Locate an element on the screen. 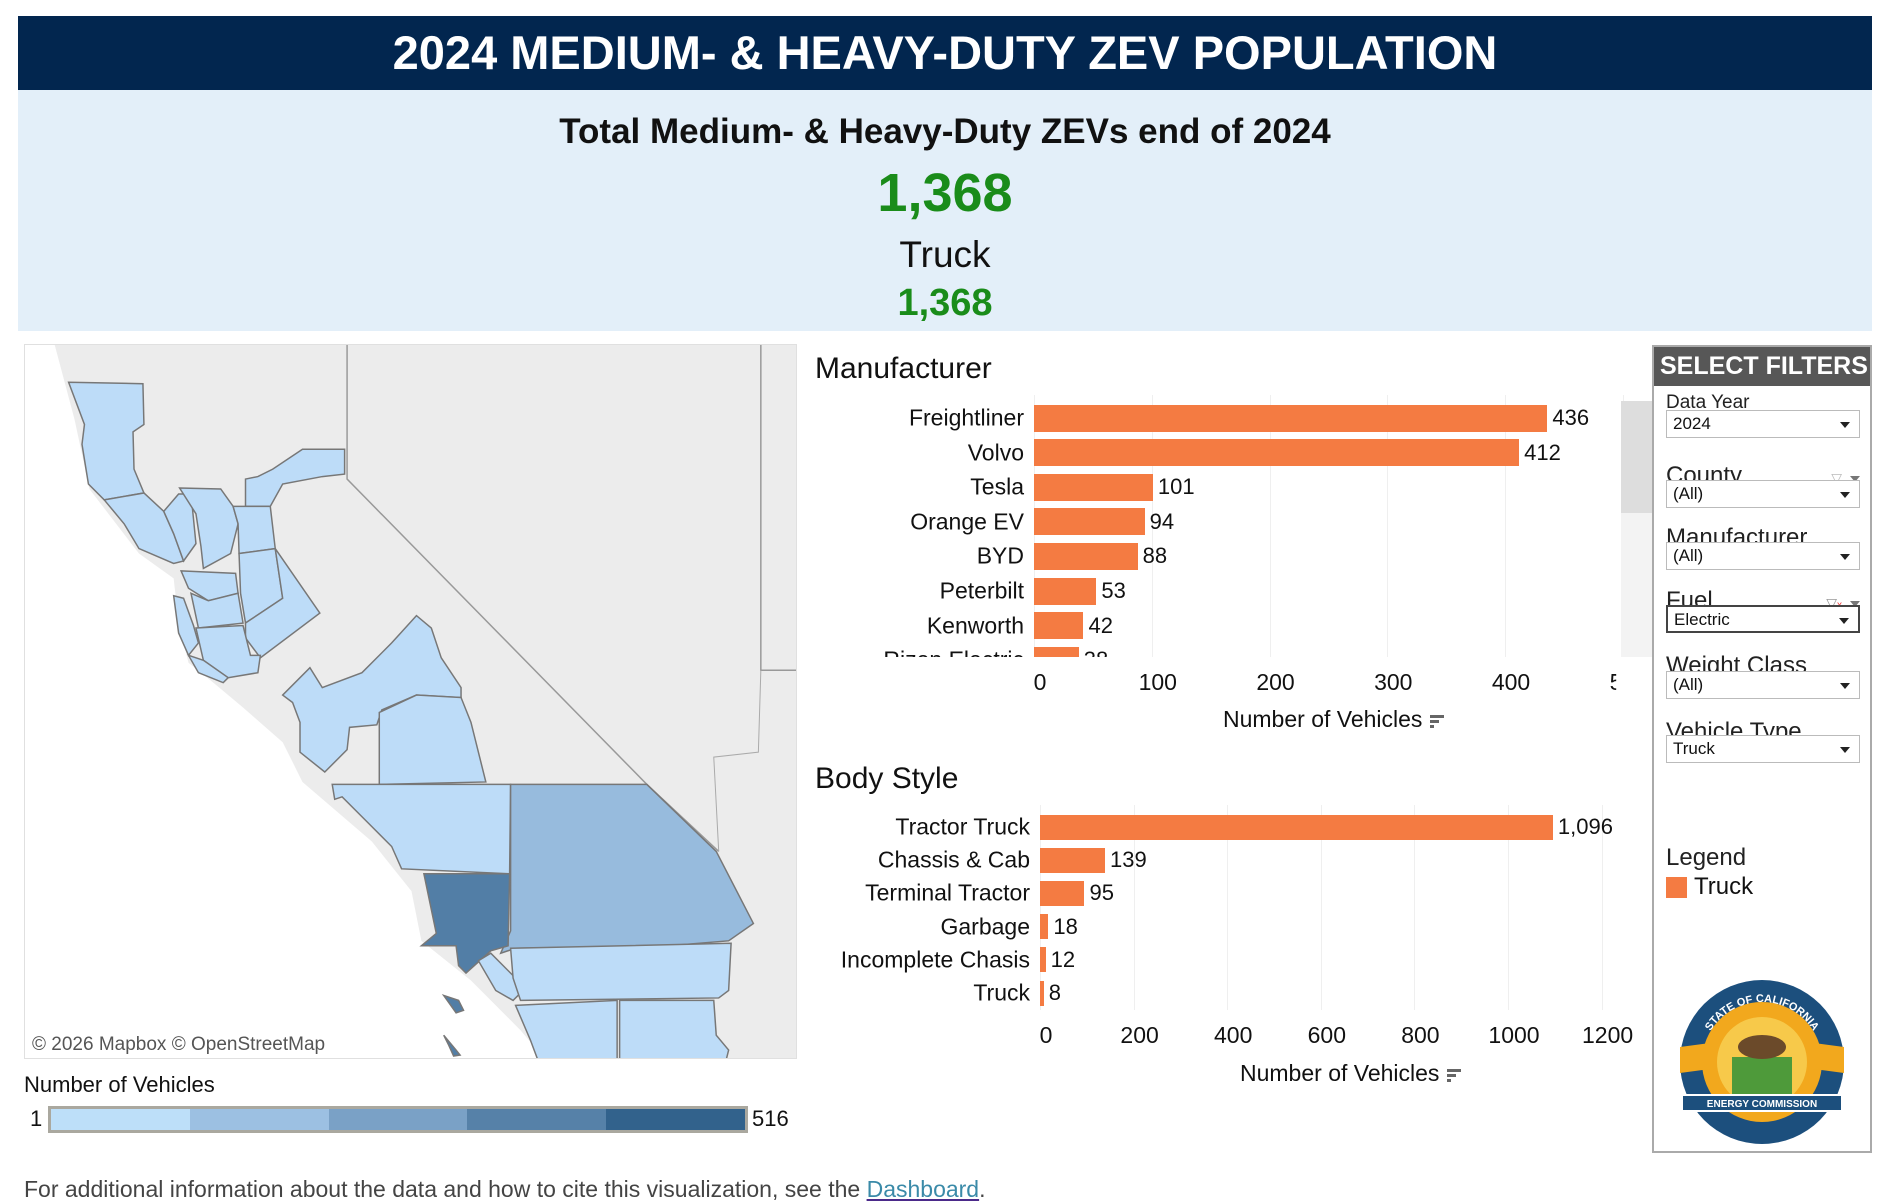 This screenshot has height=1204, width=1884. map-legend-min: 1 is located at coordinates (36, 1118).